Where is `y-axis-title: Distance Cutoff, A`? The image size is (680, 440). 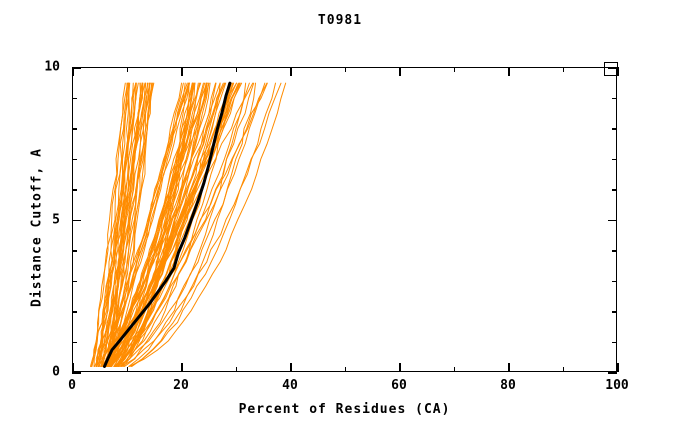
y-axis-title: Distance Cutoff, A is located at coordinates (37, 227).